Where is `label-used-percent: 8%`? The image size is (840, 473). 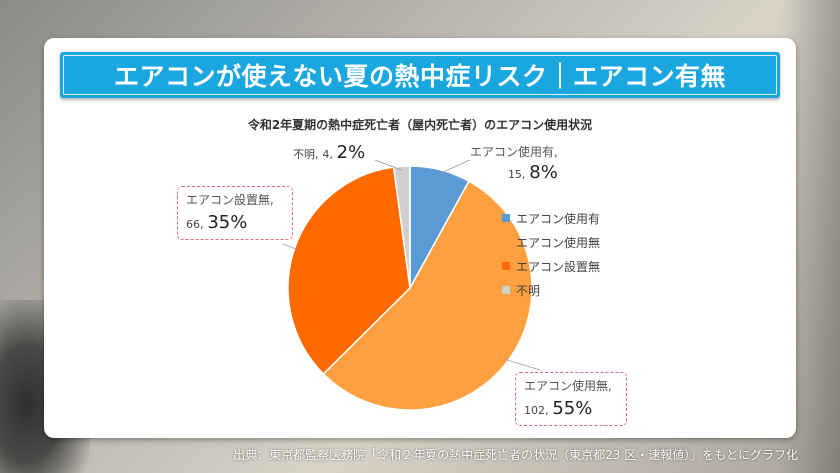 label-used-percent: 8% is located at coordinates (543, 173).